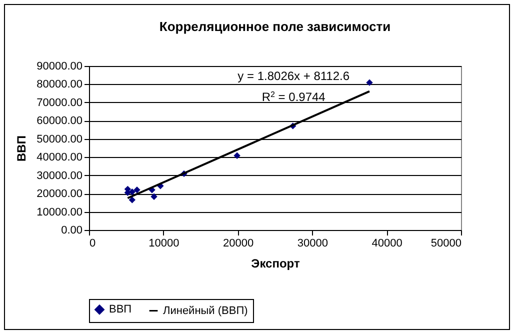  I want to click on x-tick-label: 40000, so click(387, 244).